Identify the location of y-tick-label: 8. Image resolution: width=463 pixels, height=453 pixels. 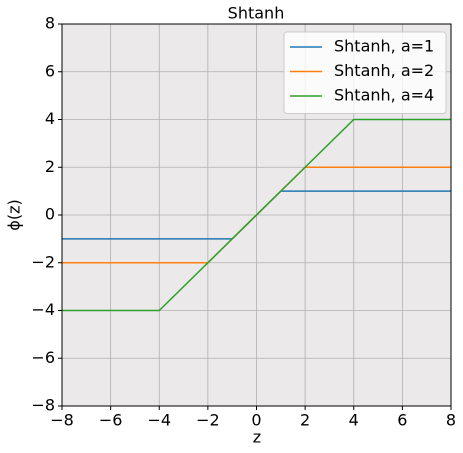
(50, 23).